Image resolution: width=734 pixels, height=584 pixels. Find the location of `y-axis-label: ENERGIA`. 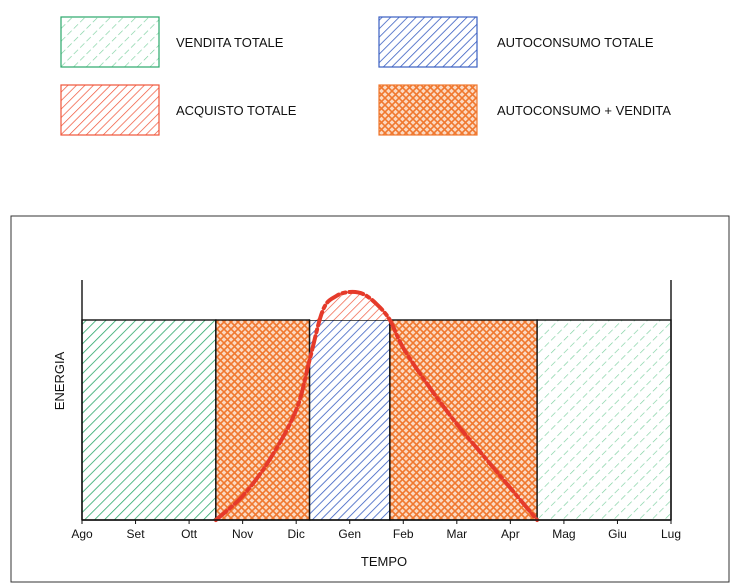

y-axis-label: ENERGIA is located at coordinates (59, 380).